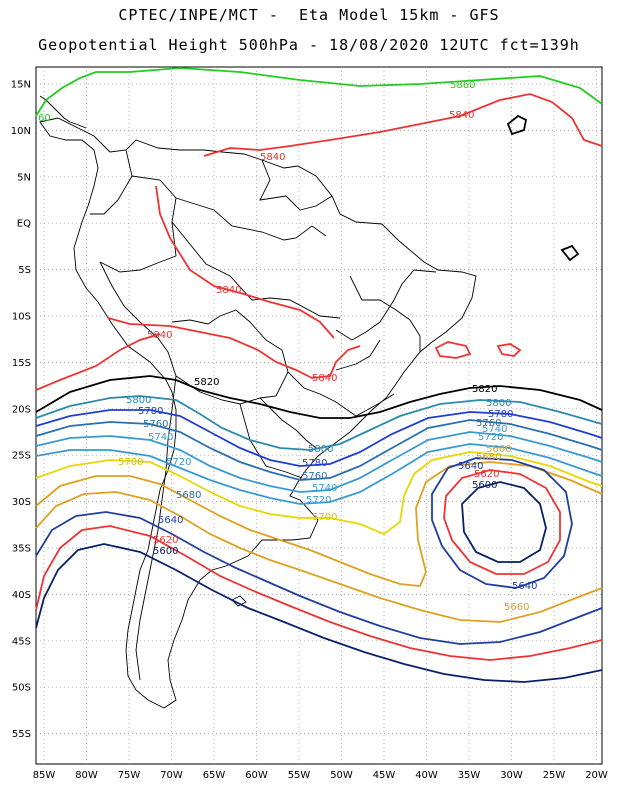  Describe the element at coordinates (341, 775) in the screenshot. I see `longitude-tick-label: 50W` at that location.